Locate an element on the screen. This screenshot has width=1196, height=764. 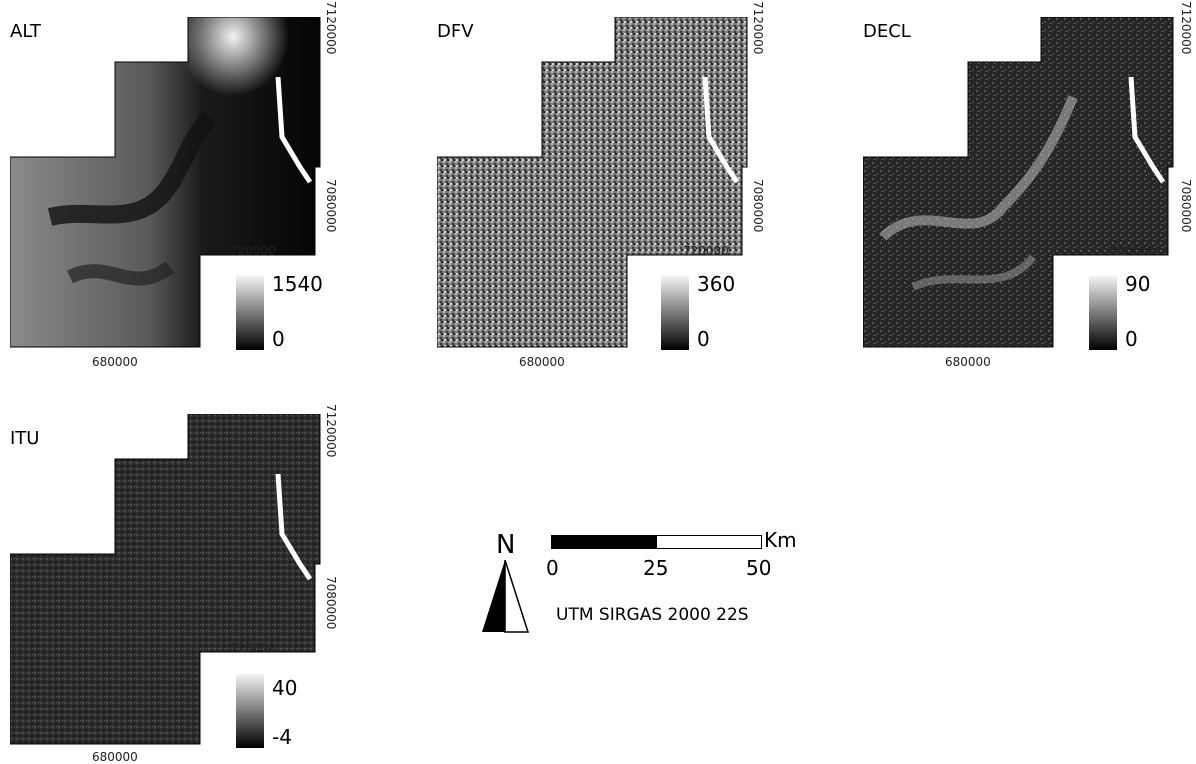
scale-bar-black-segment is located at coordinates (604, 542).